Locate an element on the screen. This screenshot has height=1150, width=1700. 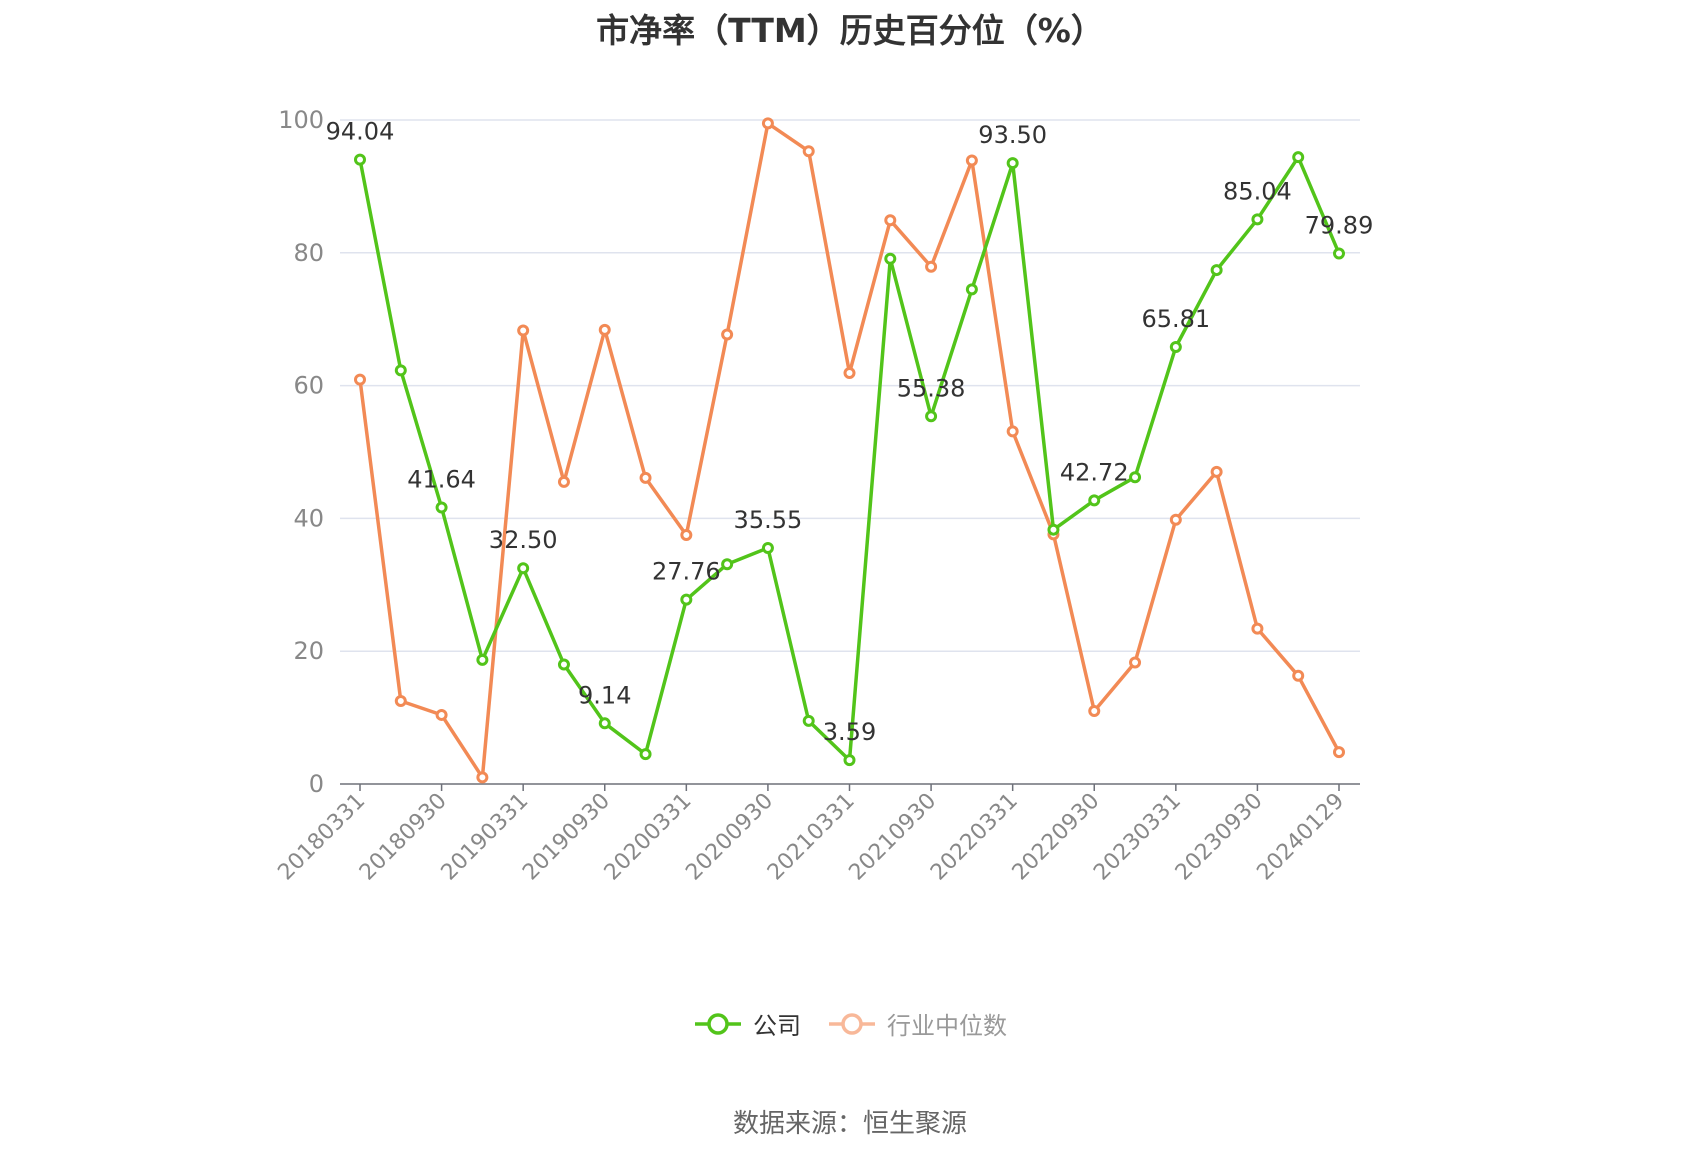
data-label-company-20210331: 3.59 is located at coordinates (849, 732).